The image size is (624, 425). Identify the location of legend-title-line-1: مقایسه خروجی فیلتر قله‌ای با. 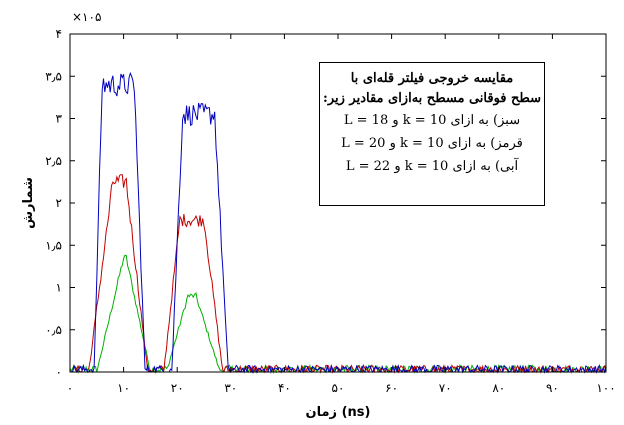
(432, 78).